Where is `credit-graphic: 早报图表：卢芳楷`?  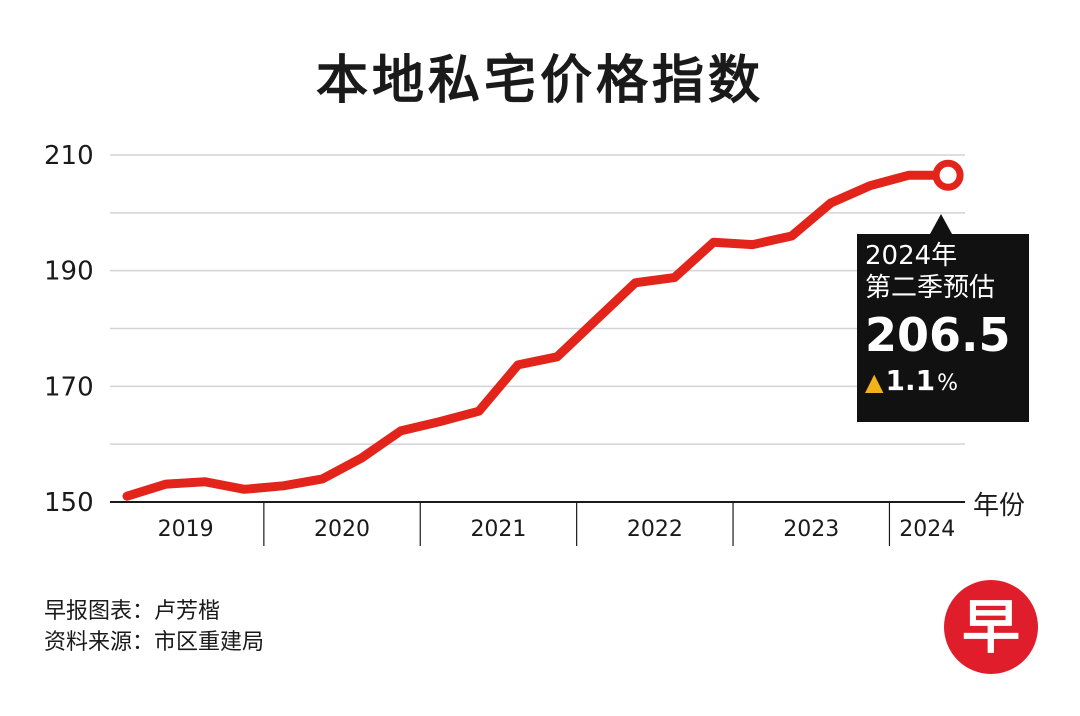
credit-graphic: 早报图表：卢芳楷 is located at coordinates (132, 611).